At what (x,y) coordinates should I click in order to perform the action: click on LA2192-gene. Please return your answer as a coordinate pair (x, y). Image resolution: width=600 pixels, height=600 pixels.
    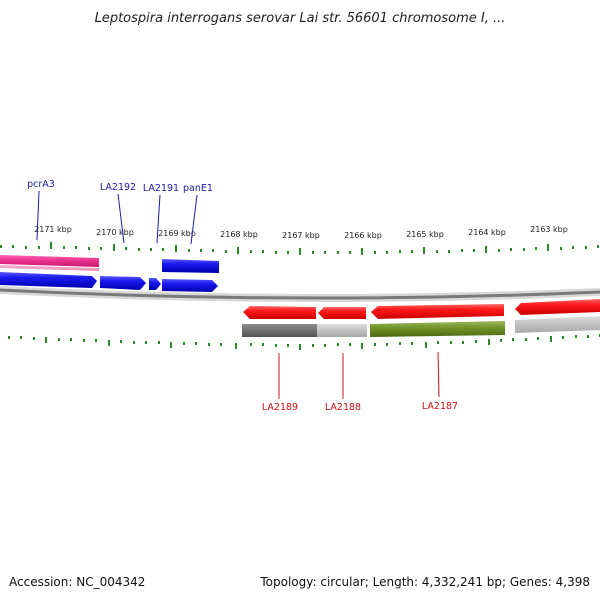
    Looking at the image, I should click on (123, 283).